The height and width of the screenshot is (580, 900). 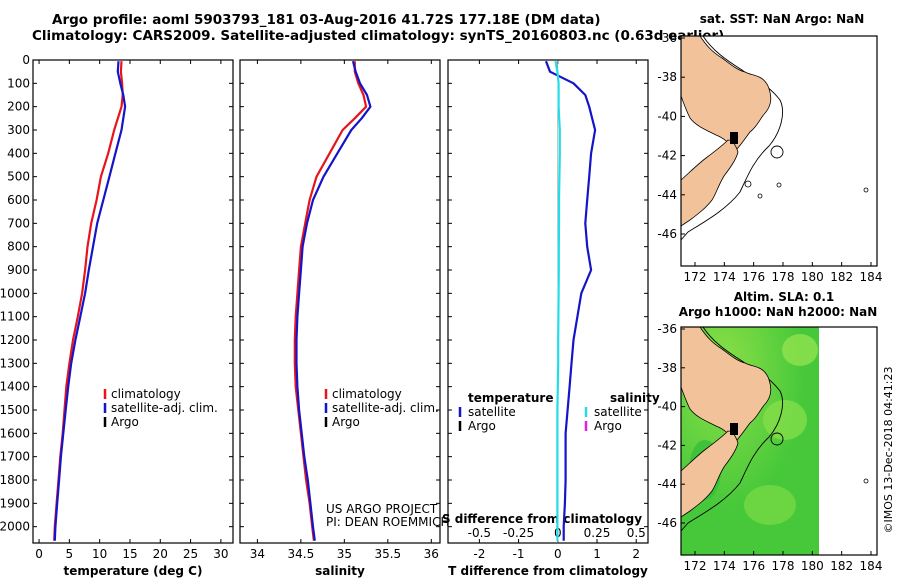 I want to click on temperature-xtick-label: 30, so click(x=220, y=554).